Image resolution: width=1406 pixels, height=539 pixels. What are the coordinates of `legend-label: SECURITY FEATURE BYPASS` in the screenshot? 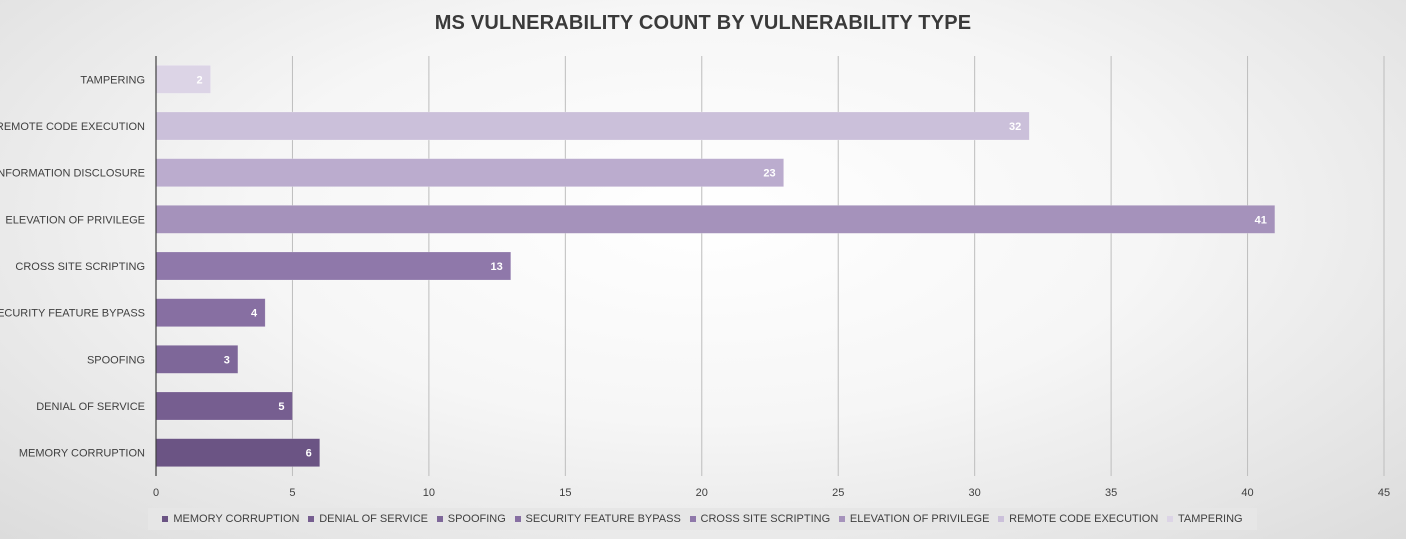 It's located at (603, 519).